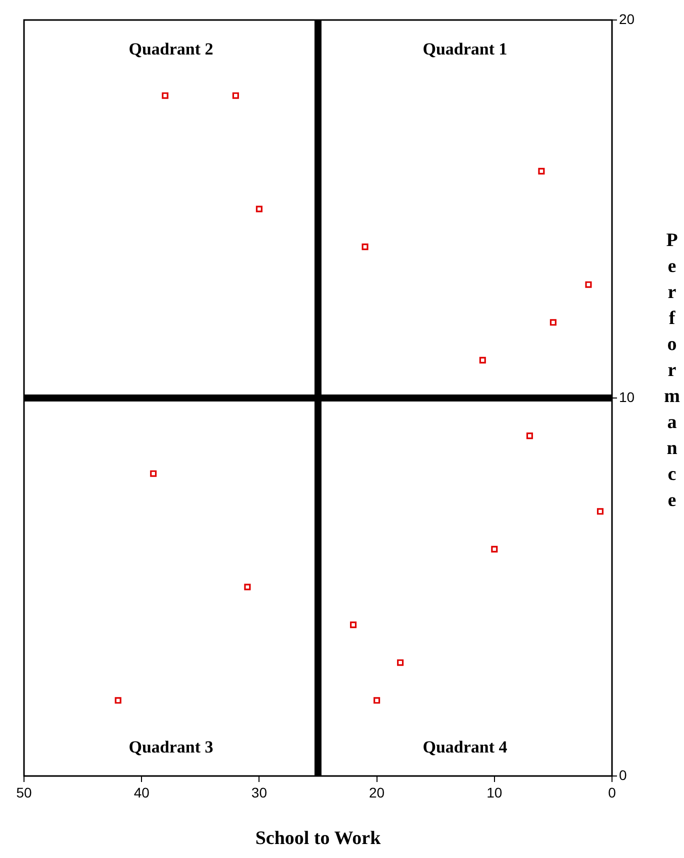 The width and height of the screenshot is (684, 858). I want to click on x-tick-label: 20, so click(377, 792).